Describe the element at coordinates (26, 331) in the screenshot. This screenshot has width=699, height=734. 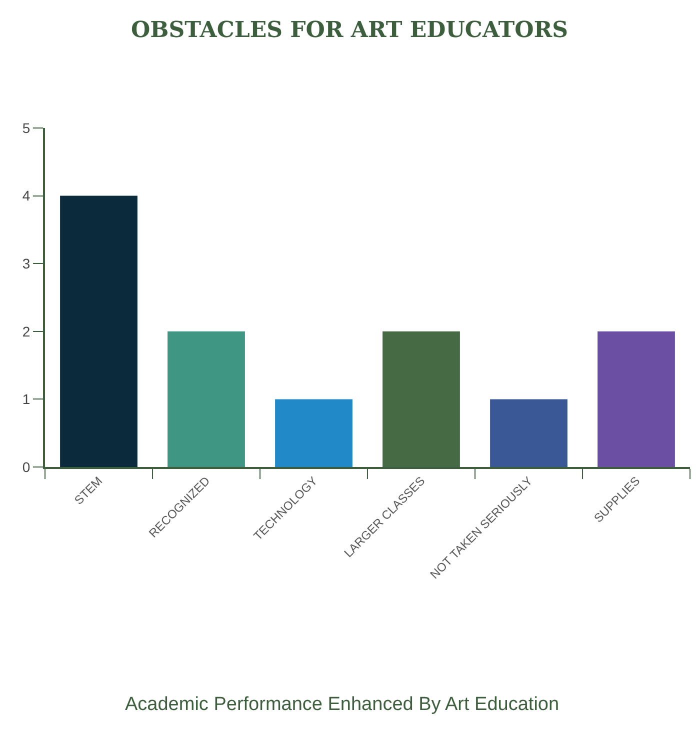
I see `y-tick-label: 2` at that location.